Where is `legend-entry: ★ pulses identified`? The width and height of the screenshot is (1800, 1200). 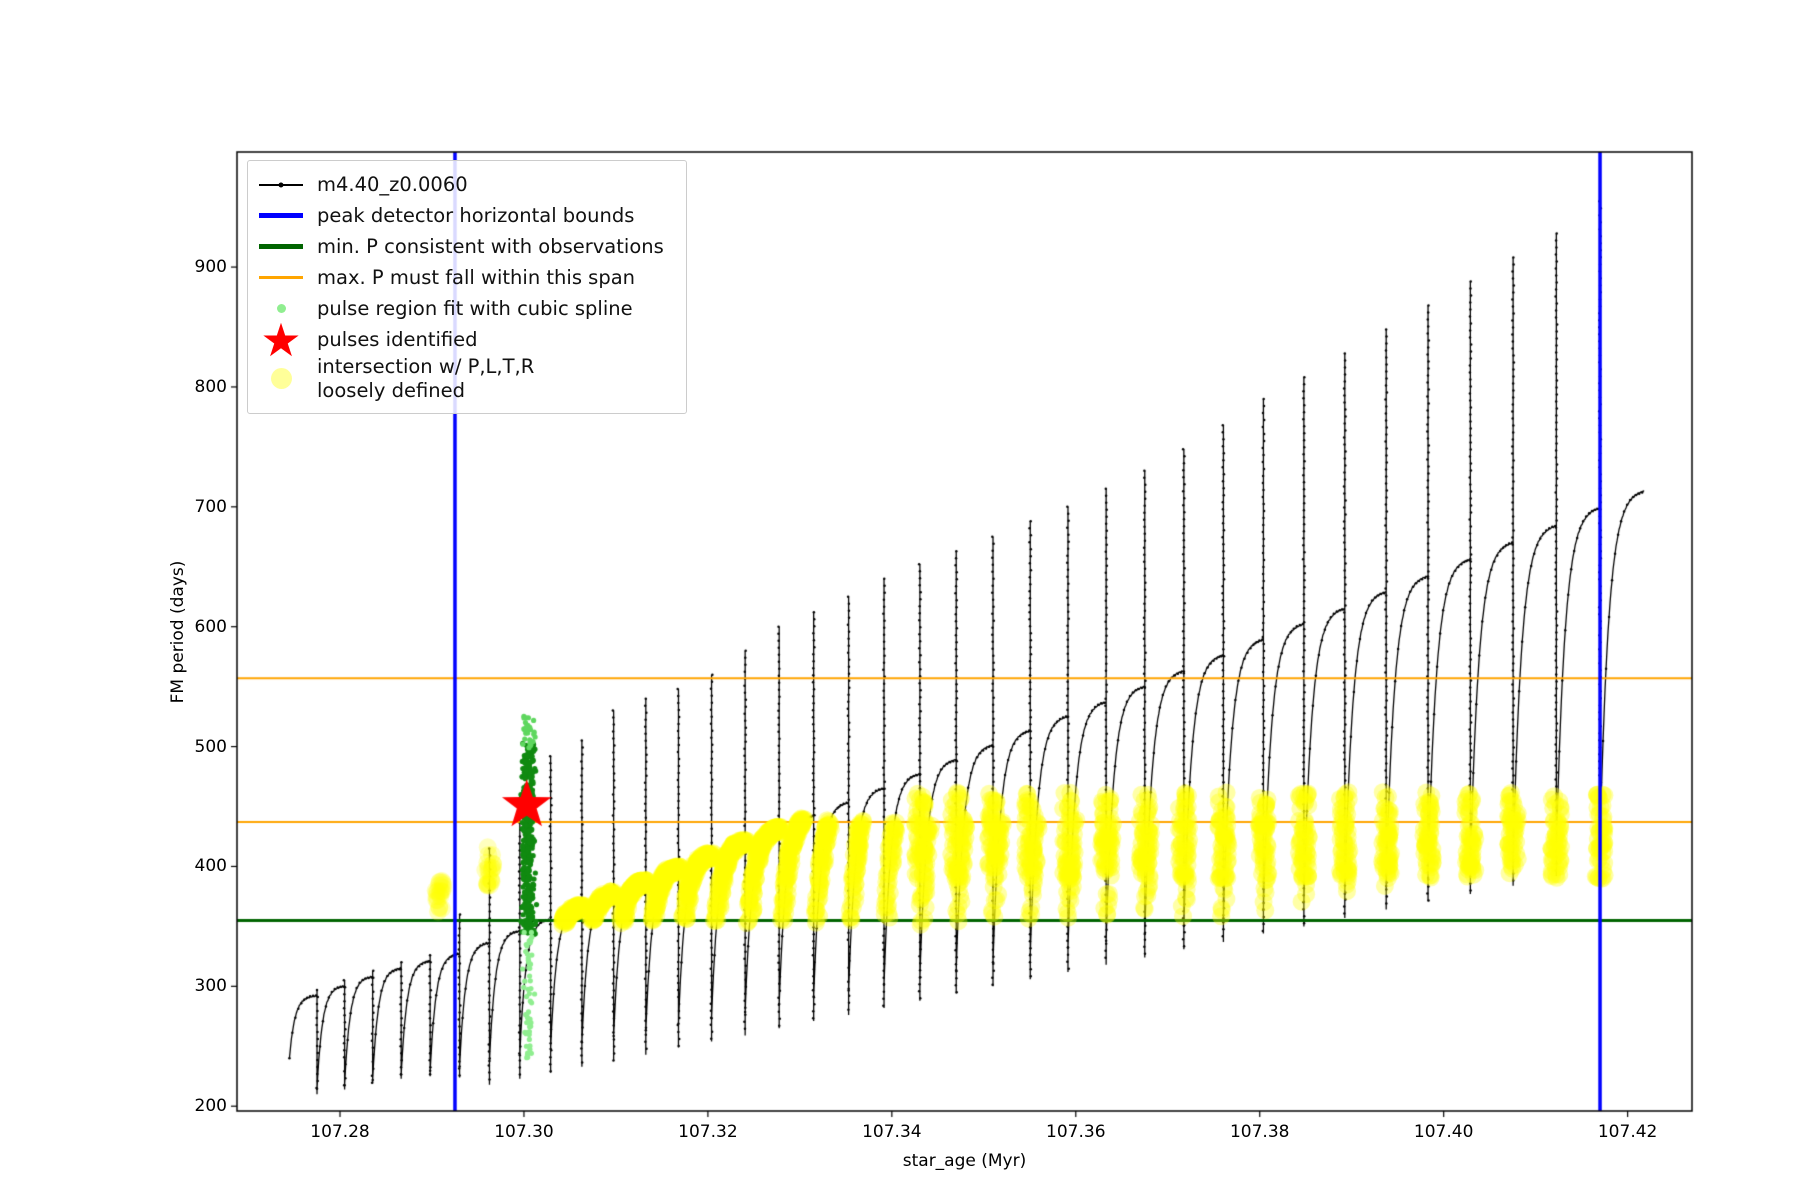
legend-entry: ★ pulses identified is located at coordinates (461, 339).